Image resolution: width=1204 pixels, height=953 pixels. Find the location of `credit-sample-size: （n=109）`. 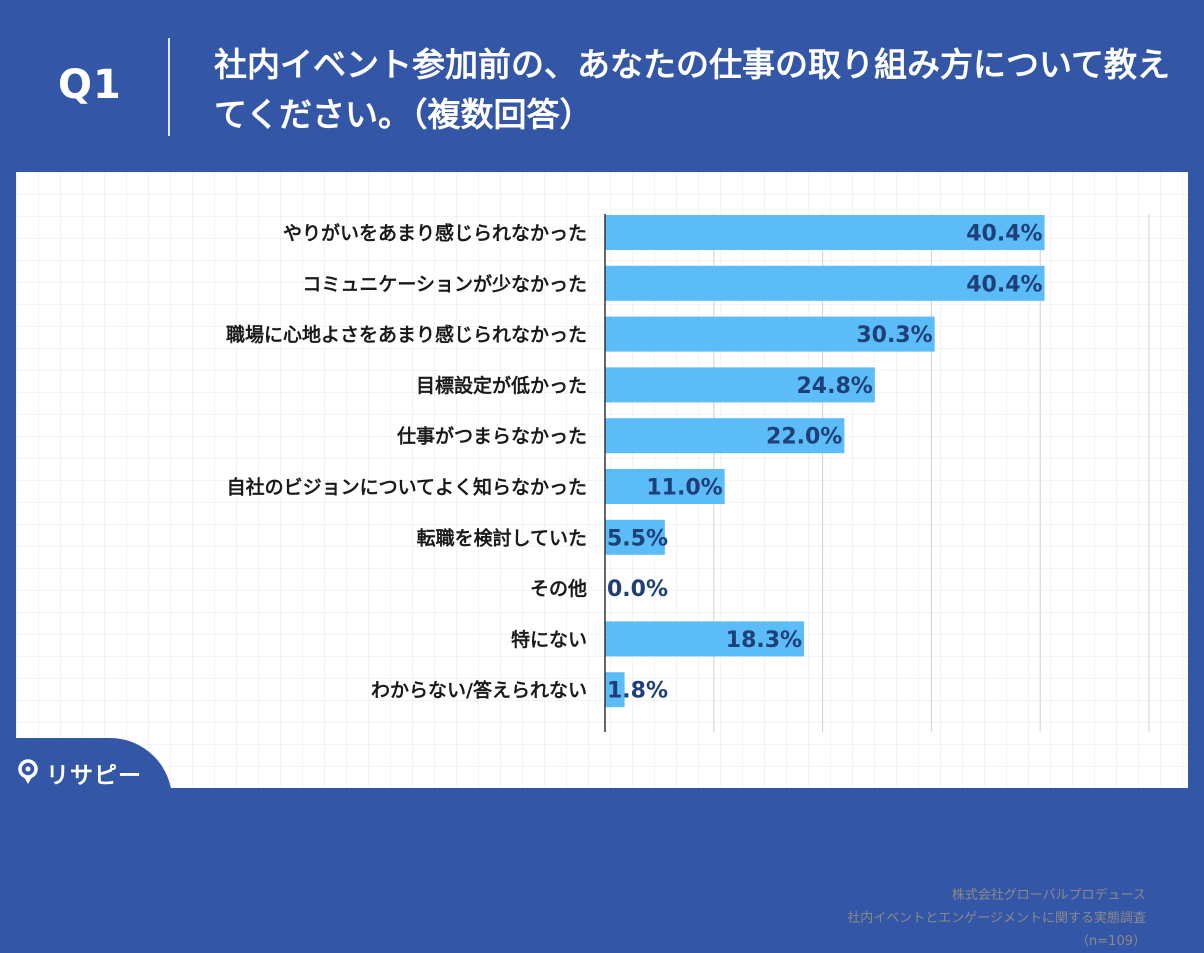

credit-sample-size: （n=109） is located at coordinates (1111, 941).